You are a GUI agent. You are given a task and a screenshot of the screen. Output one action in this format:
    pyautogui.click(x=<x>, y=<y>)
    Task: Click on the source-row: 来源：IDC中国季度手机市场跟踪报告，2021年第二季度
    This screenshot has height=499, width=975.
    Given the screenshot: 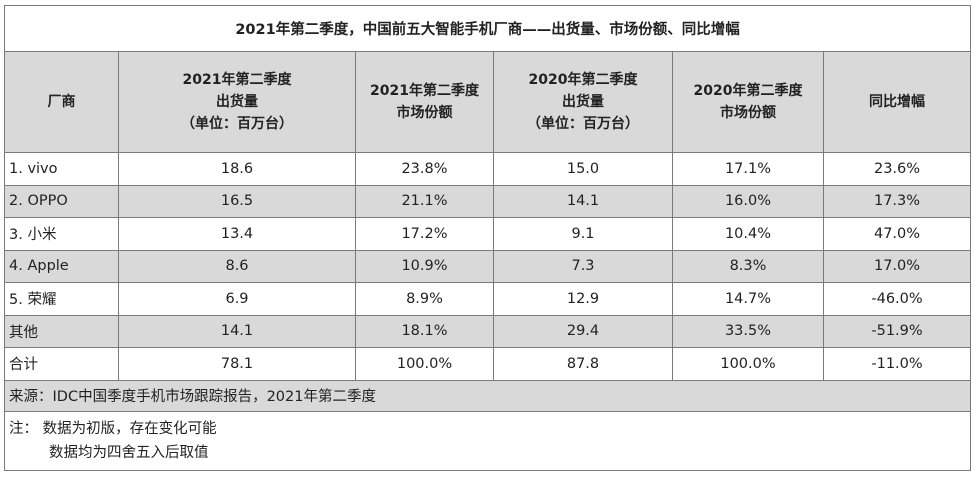 What is the action you would take?
    pyautogui.click(x=487, y=395)
    